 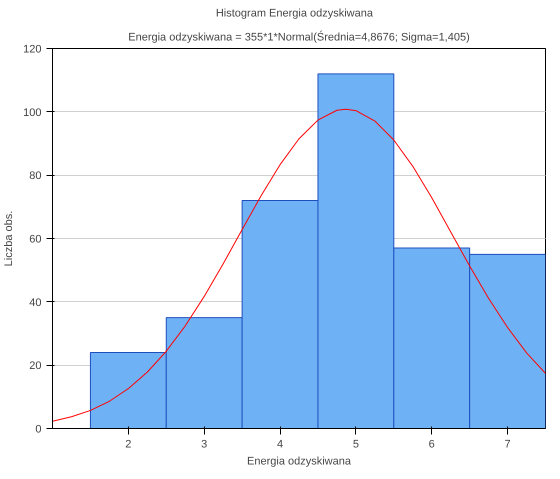 What do you see at coordinates (35, 240) in the screenshot?
I see `y-tick-label: 60` at bounding box center [35, 240].